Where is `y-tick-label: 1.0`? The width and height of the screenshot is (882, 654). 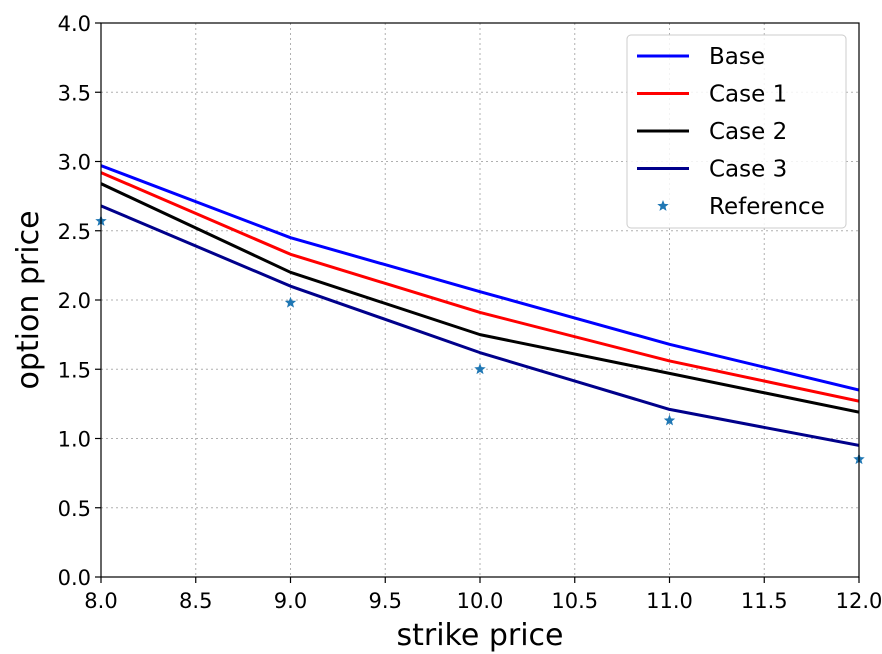 y-tick-label: 1.0 is located at coordinates (74, 440).